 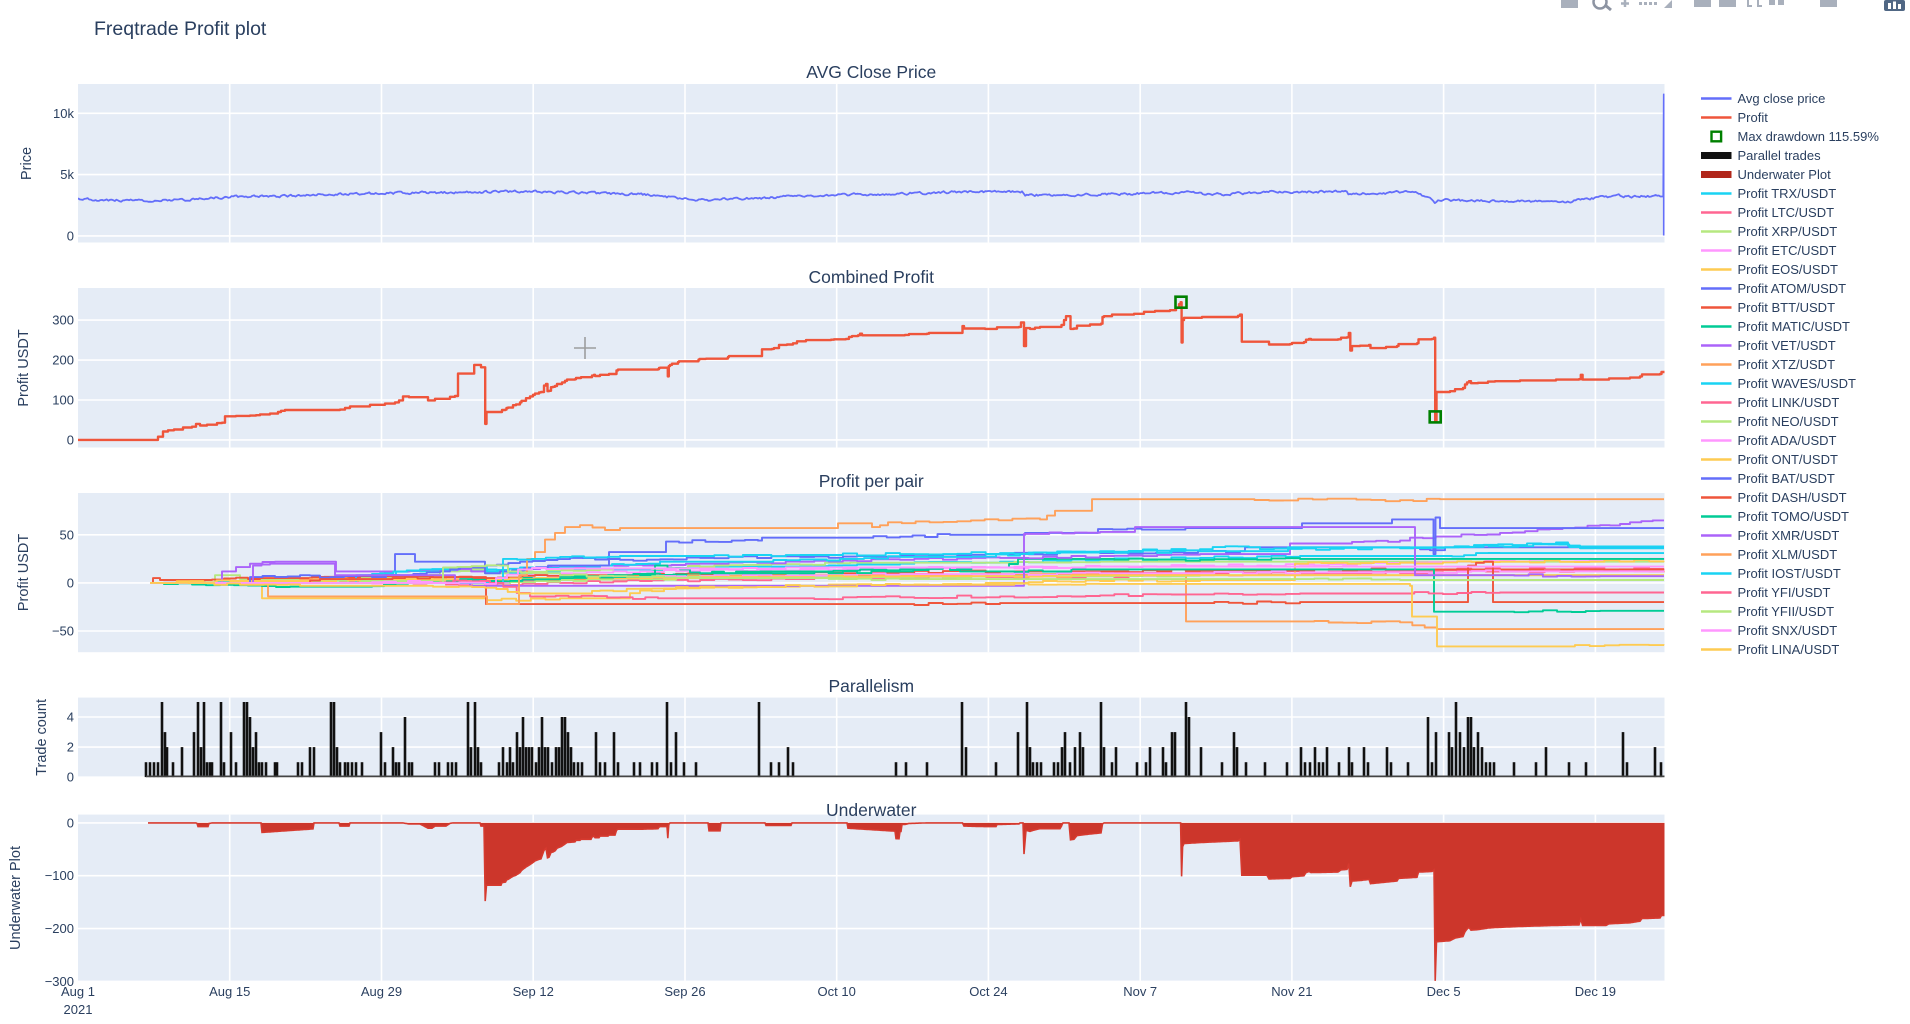 I want to click on svg-text: Profit XTZ/USDT, so click(x=1787, y=364).